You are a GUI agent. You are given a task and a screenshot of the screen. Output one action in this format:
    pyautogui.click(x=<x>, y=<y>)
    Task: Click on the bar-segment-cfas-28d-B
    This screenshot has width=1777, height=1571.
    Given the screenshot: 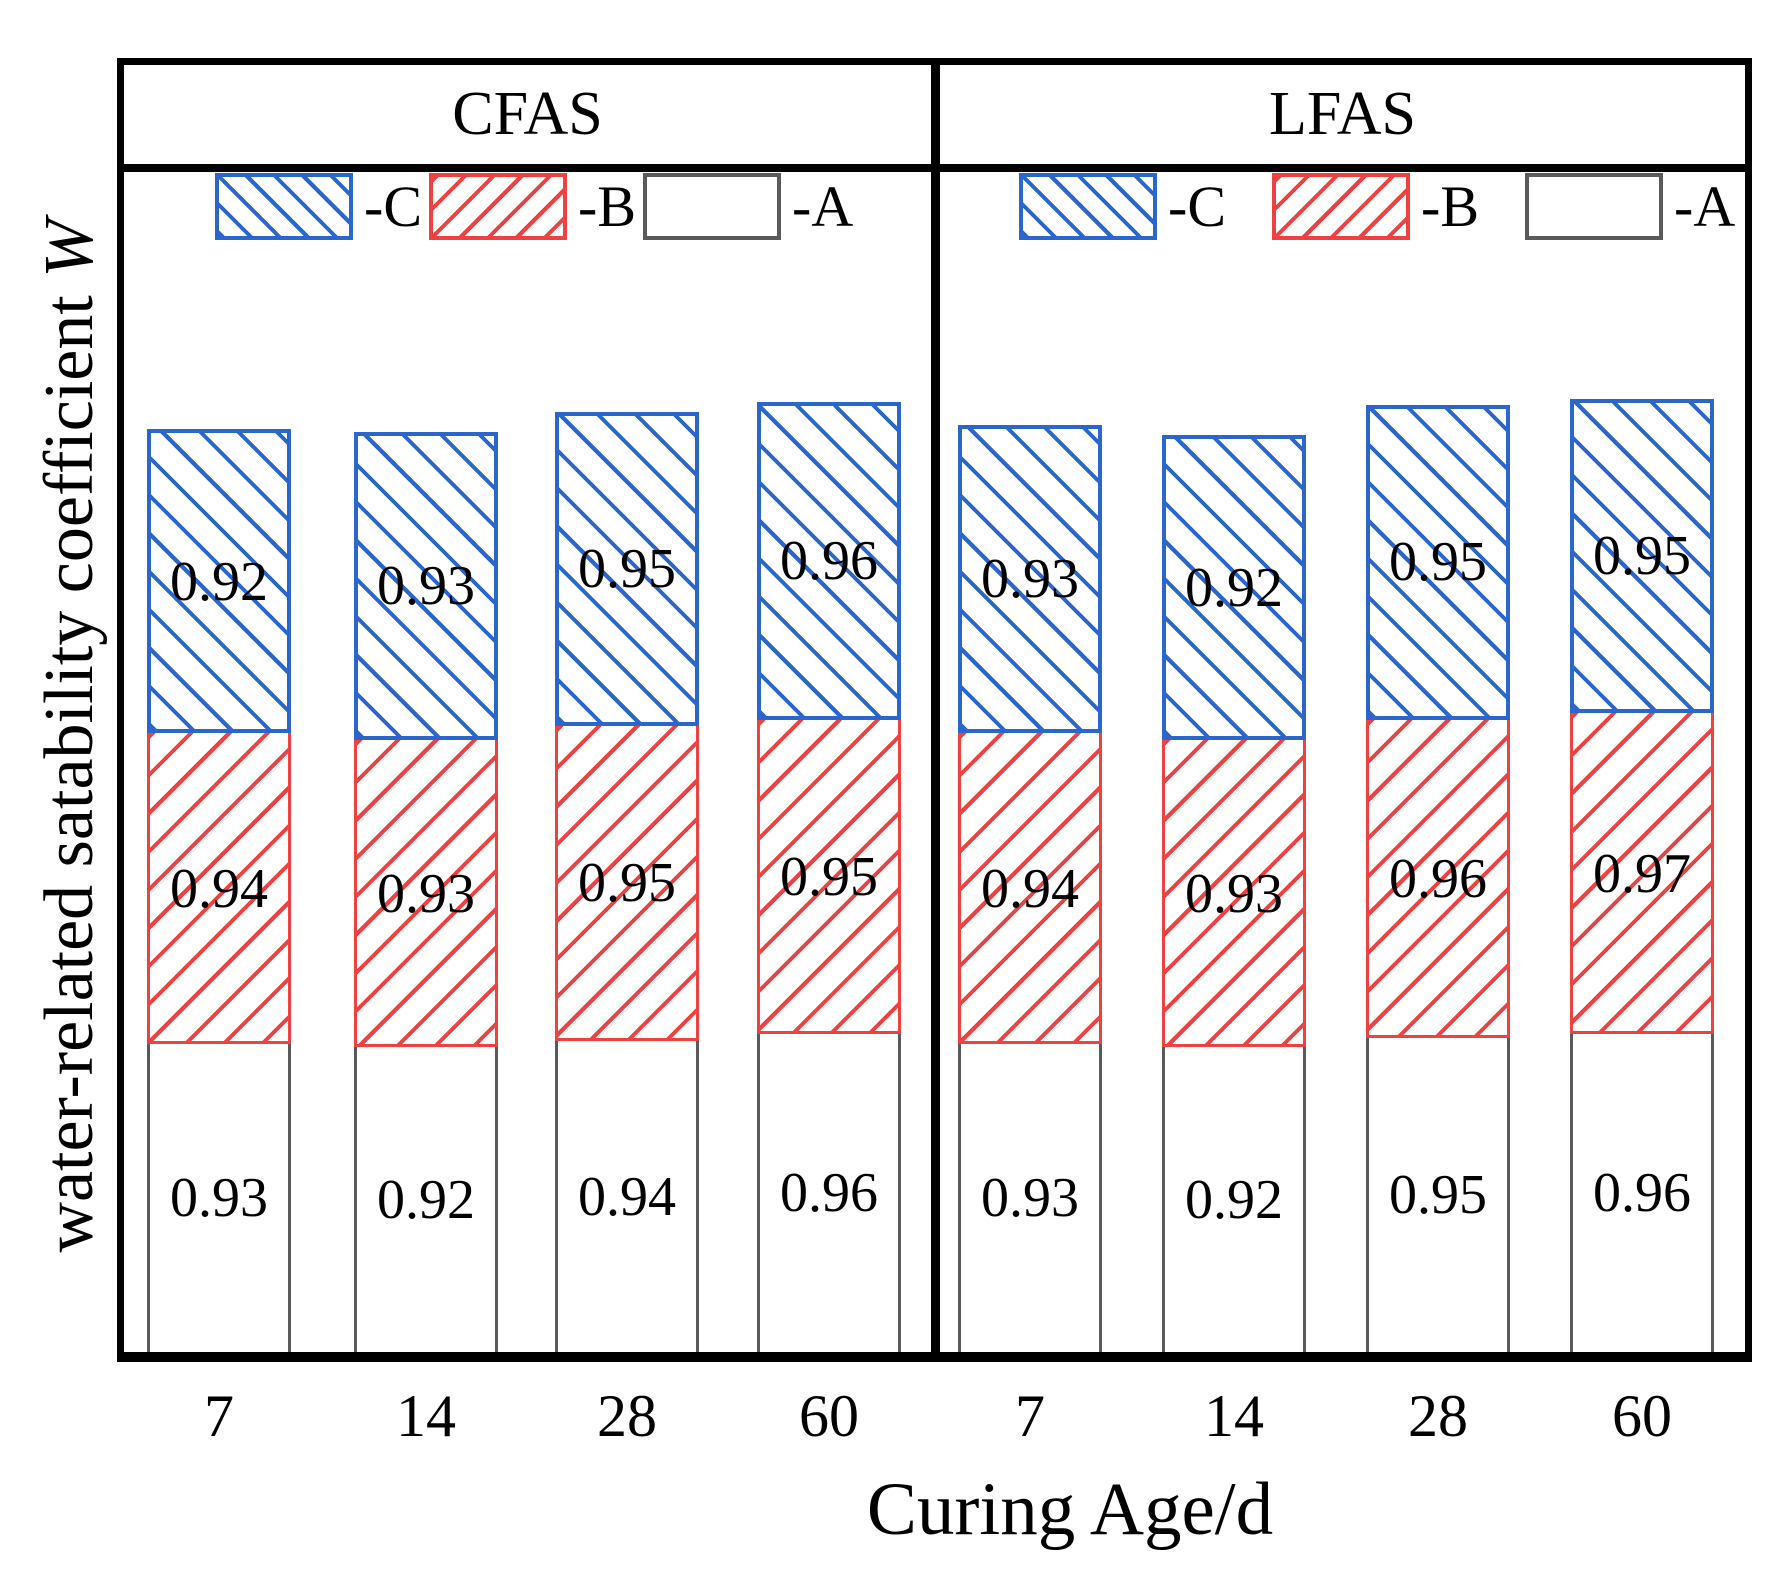 What is the action you would take?
    pyautogui.click(x=627, y=883)
    